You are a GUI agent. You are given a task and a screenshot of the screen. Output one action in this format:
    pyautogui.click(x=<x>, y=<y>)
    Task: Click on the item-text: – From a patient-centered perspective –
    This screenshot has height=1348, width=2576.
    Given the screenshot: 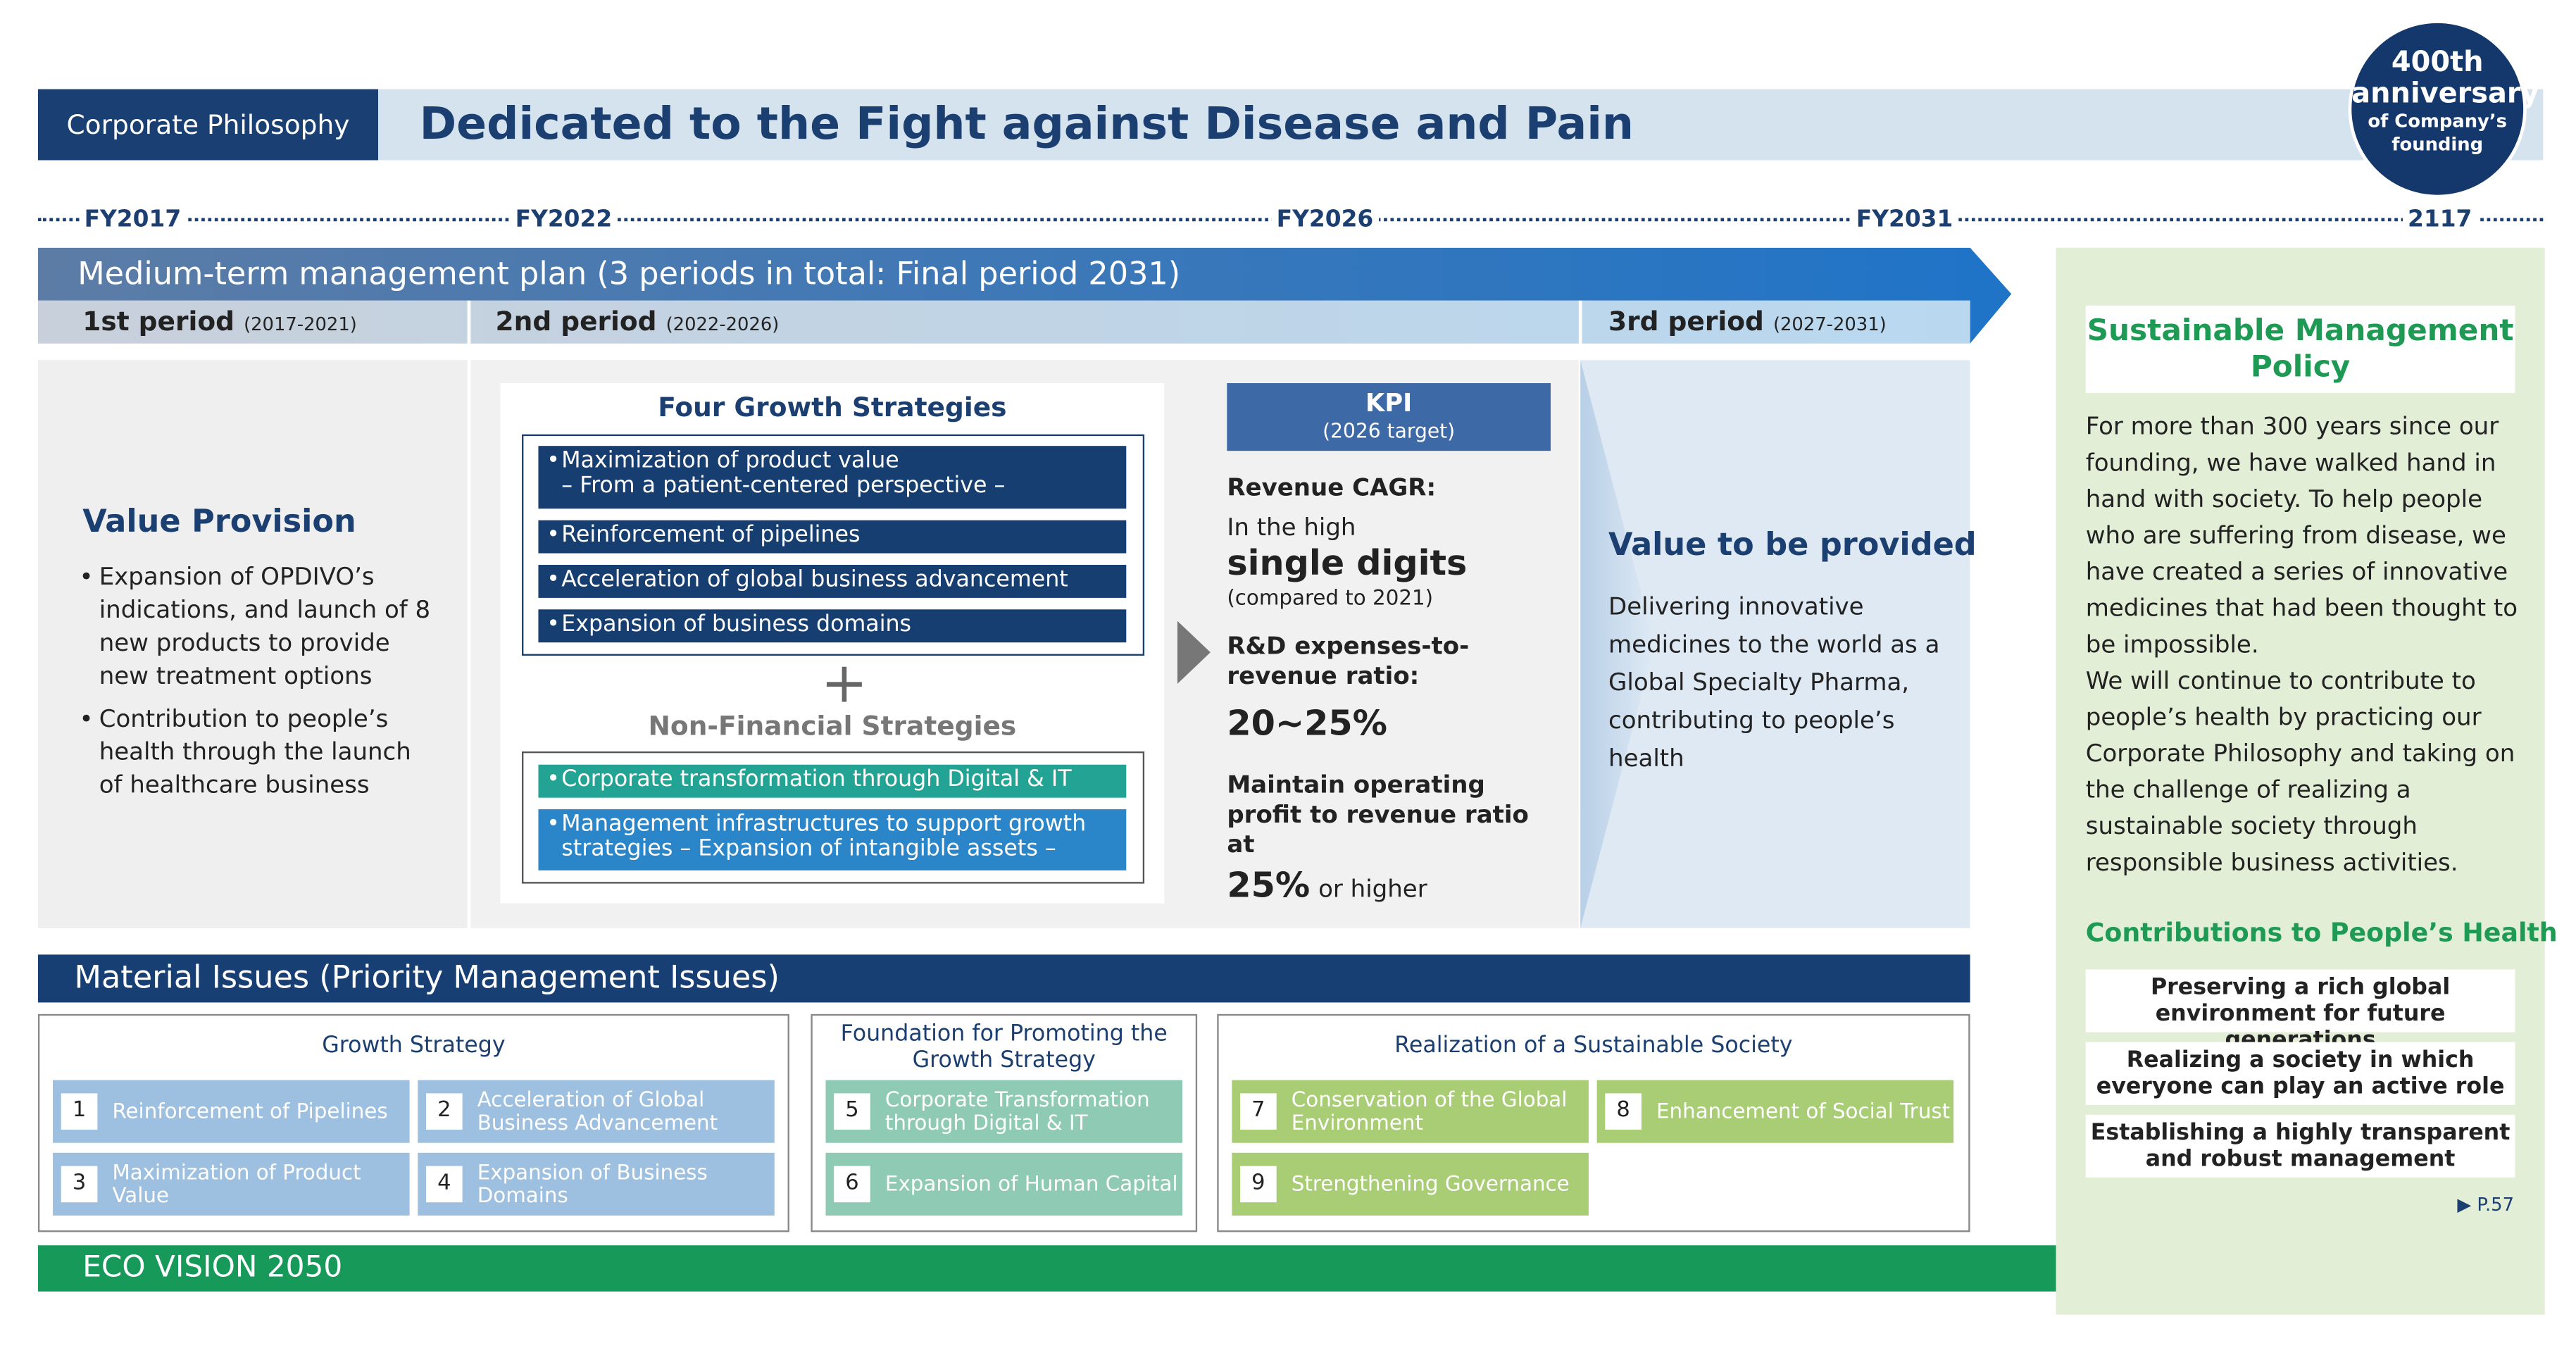 What is the action you would take?
    pyautogui.click(x=783, y=485)
    